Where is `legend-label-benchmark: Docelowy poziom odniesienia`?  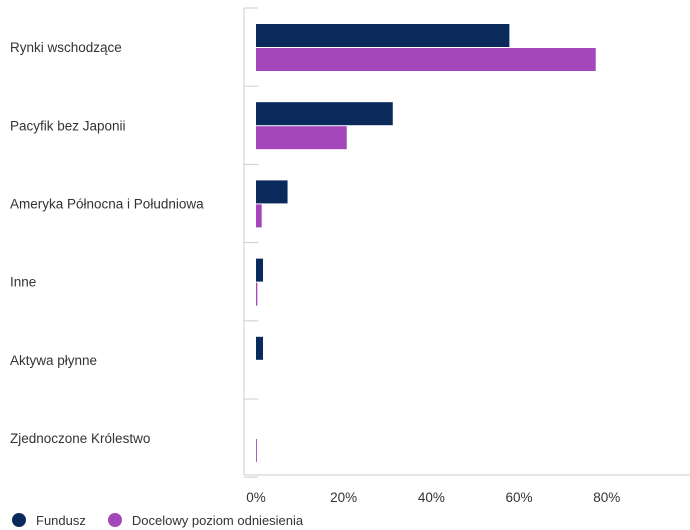
legend-label-benchmark: Docelowy poziom odniesienia is located at coordinates (217, 520).